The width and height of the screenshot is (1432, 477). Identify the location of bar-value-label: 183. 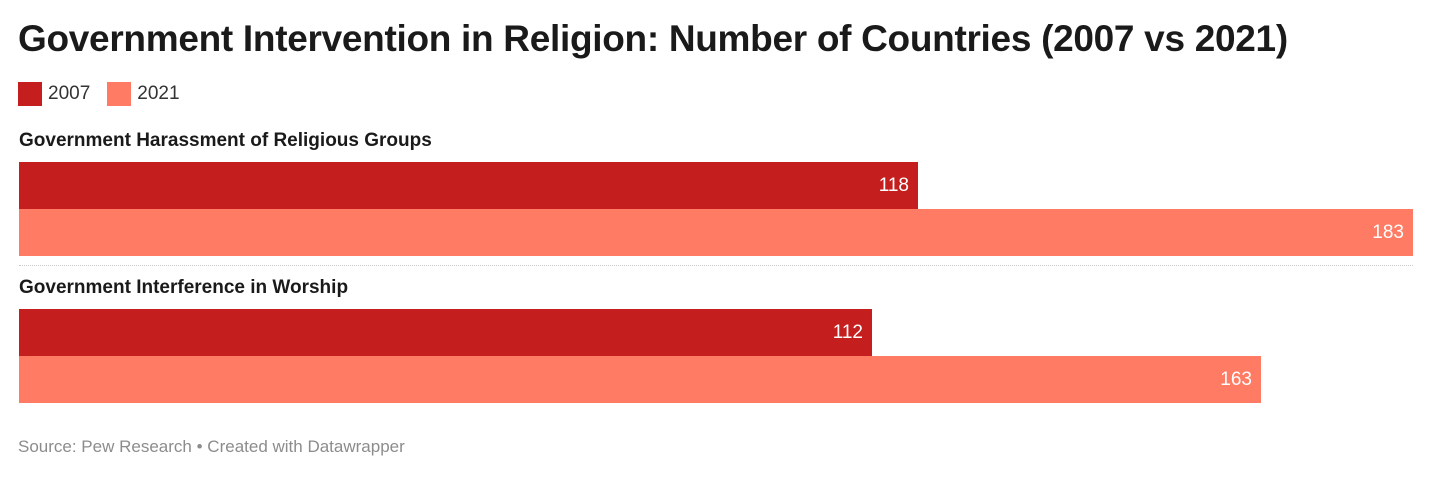
(1388, 232).